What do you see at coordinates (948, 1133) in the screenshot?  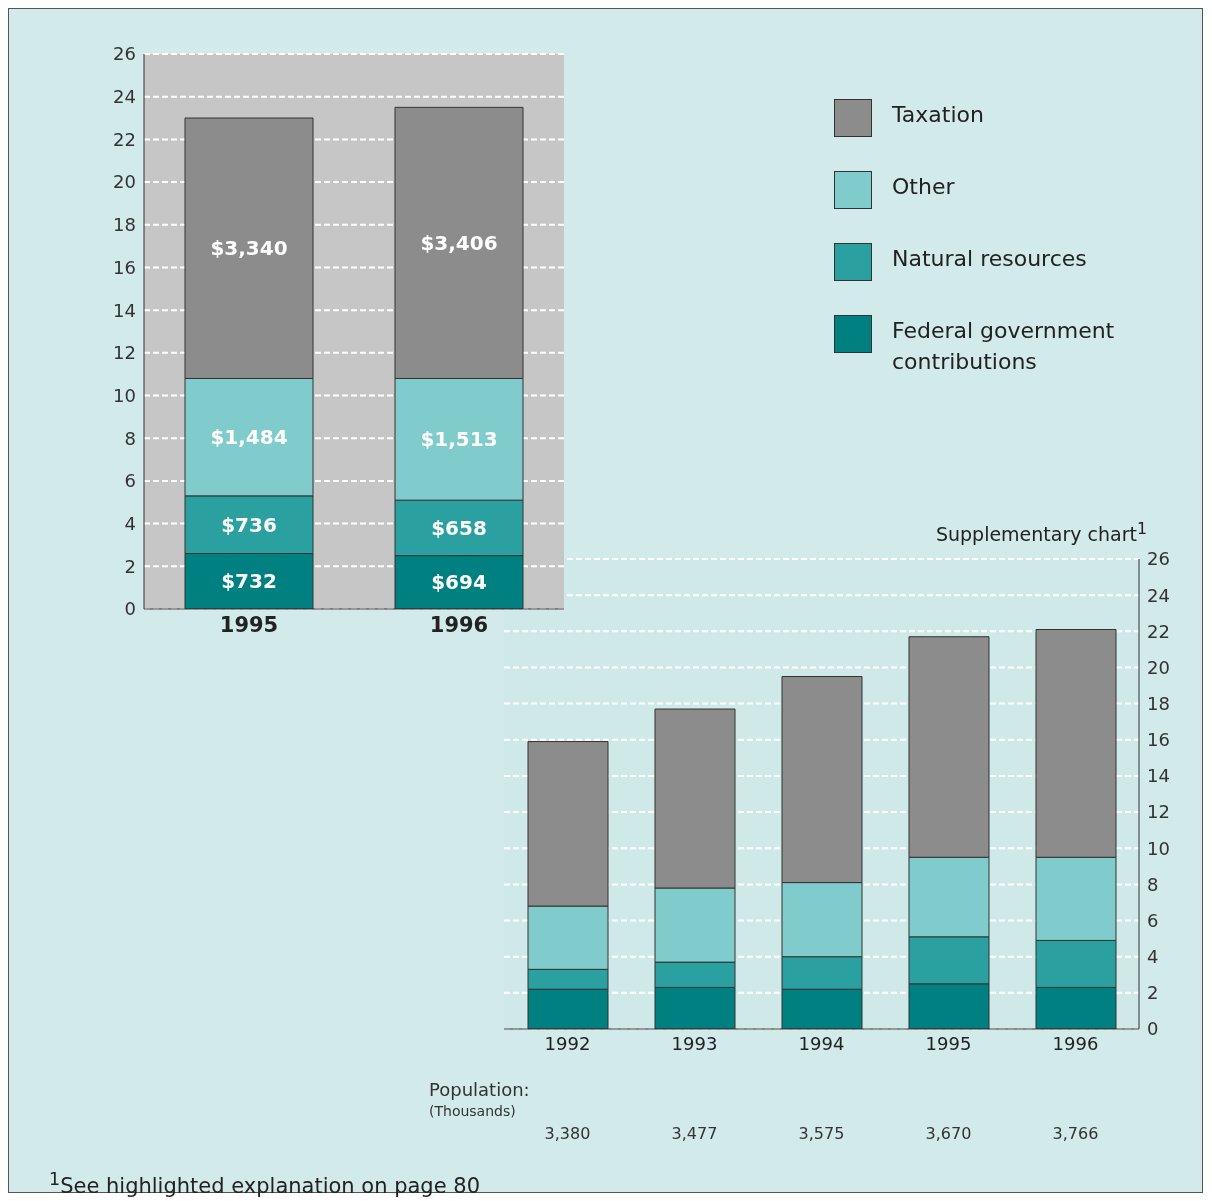 I see `text: 3,670` at bounding box center [948, 1133].